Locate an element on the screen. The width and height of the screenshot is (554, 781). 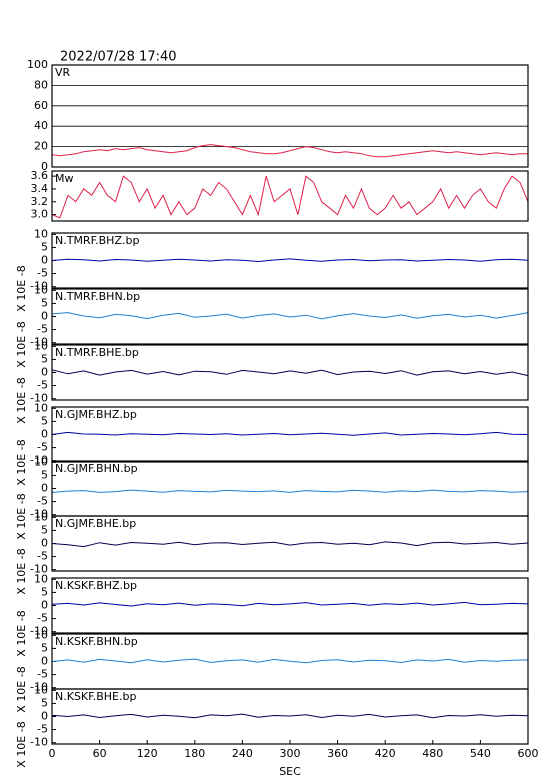
x-tick-label: 360 is located at coordinates (337, 753).